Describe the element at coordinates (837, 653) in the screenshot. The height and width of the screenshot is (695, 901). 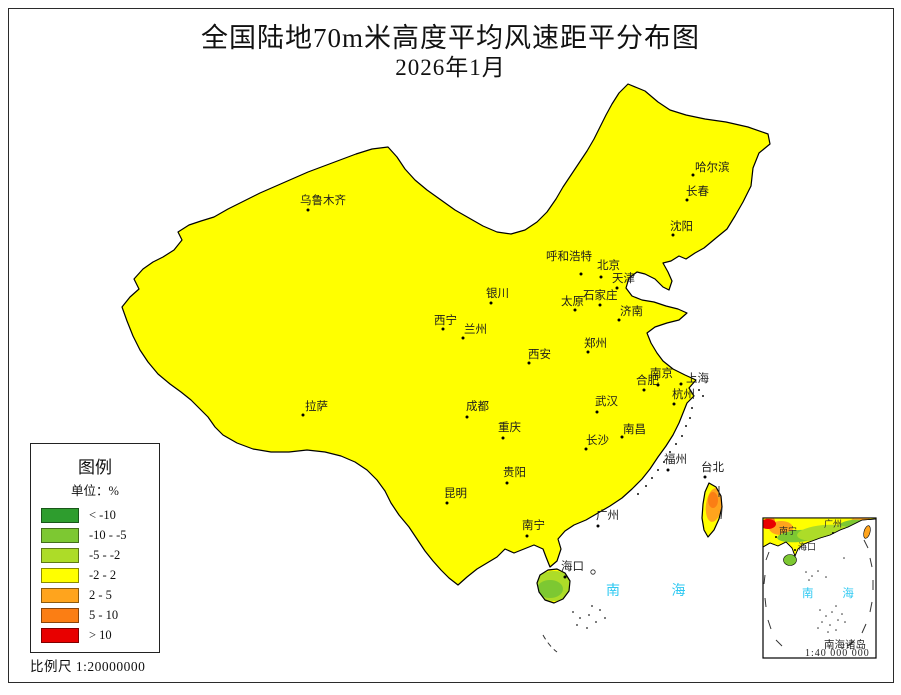
I see `inset-scale-label: 1:40 000 000` at that location.